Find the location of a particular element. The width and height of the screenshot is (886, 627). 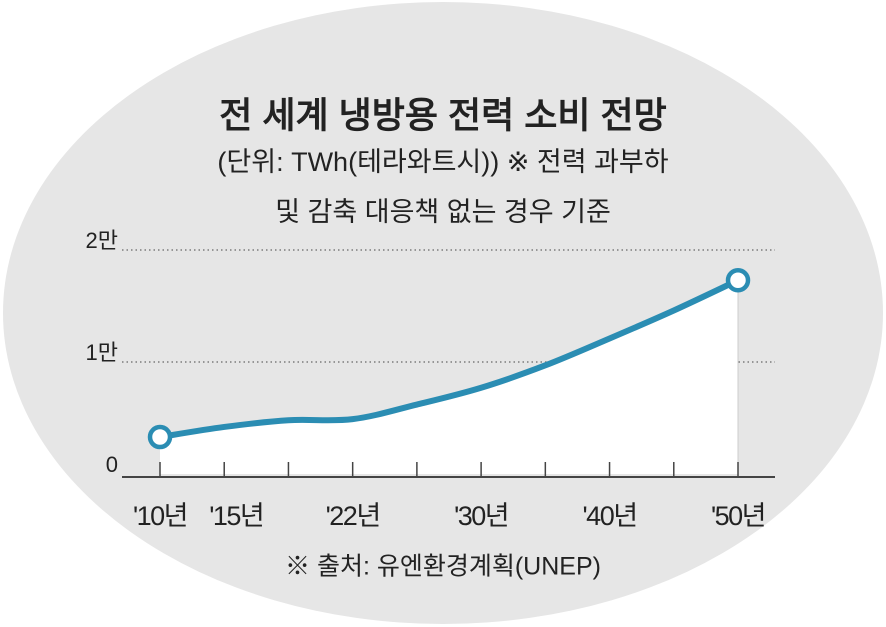

subtitle: (단위: TWh(테라와트시)) ※ 전력 과부하 is located at coordinates (442, 162).